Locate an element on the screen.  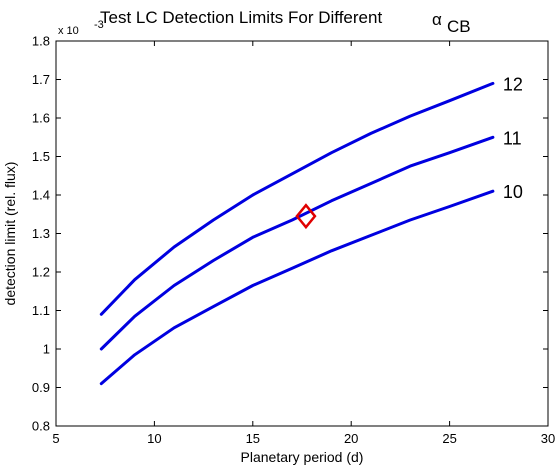
marker-group is located at coordinates (306, 216).